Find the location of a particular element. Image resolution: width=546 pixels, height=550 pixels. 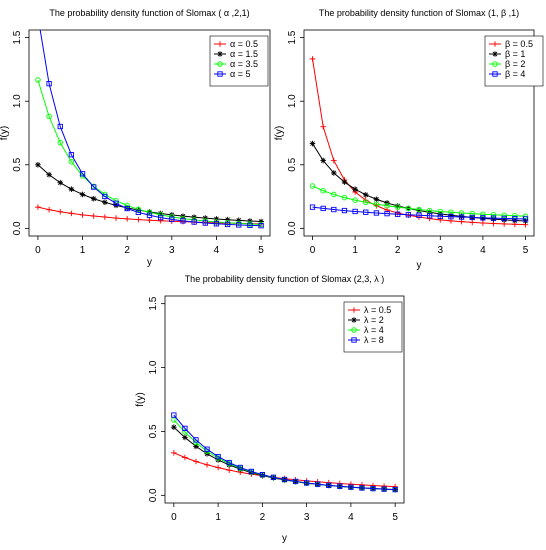

x-tick-label: 1 is located at coordinates (83, 250).